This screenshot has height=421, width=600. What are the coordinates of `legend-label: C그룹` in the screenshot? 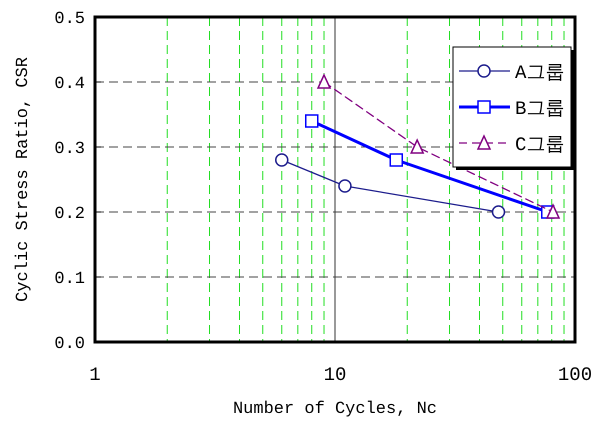 It's located at (539, 145).